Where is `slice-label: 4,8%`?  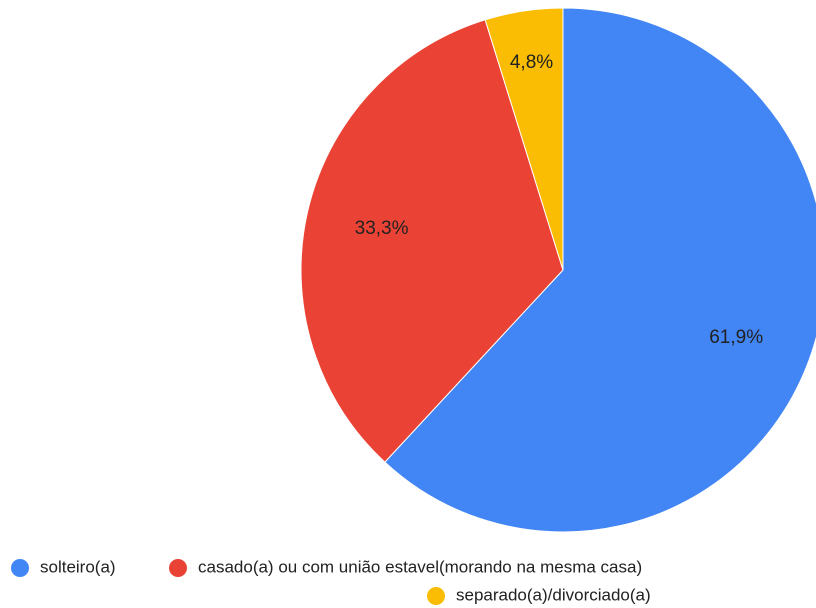
slice-label: 4,8% is located at coordinates (531, 62).